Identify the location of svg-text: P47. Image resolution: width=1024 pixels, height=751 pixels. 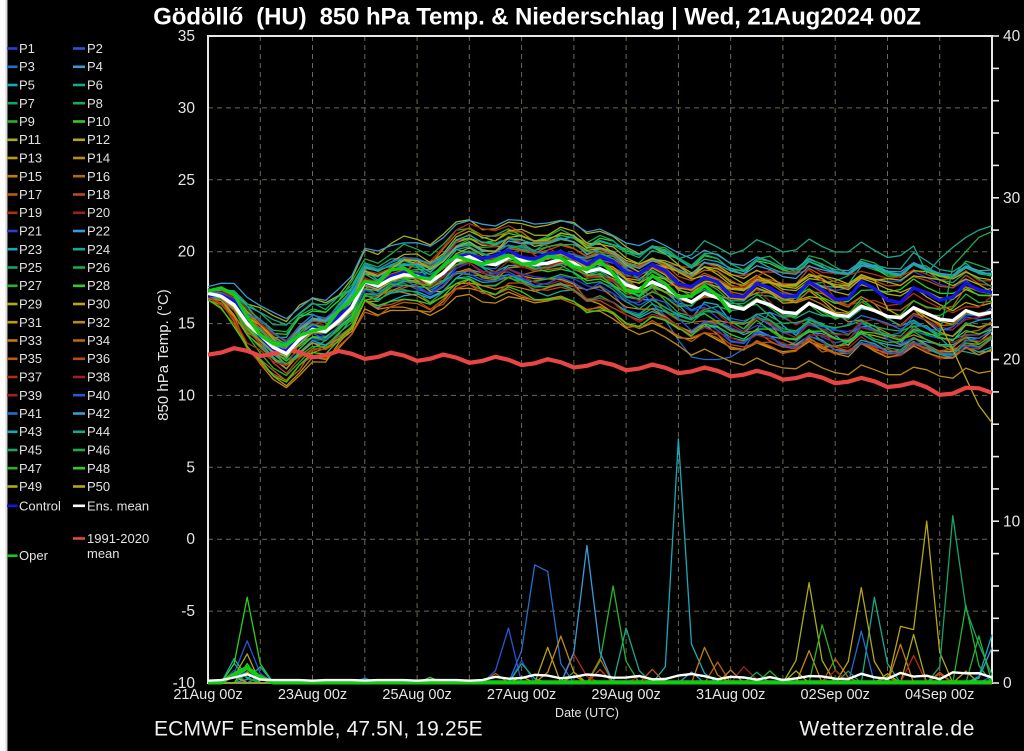
(30, 468).